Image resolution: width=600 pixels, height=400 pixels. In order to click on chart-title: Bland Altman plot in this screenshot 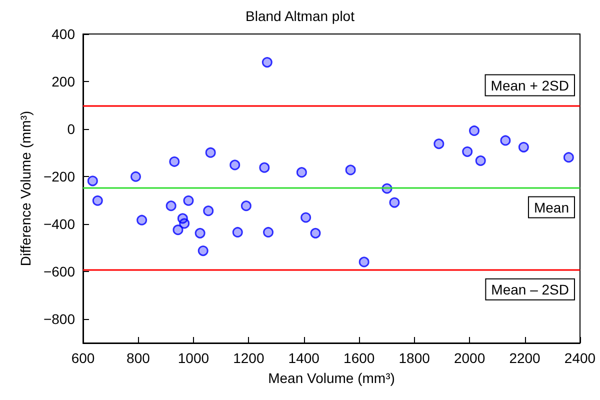, I will do `click(300, 16)`.